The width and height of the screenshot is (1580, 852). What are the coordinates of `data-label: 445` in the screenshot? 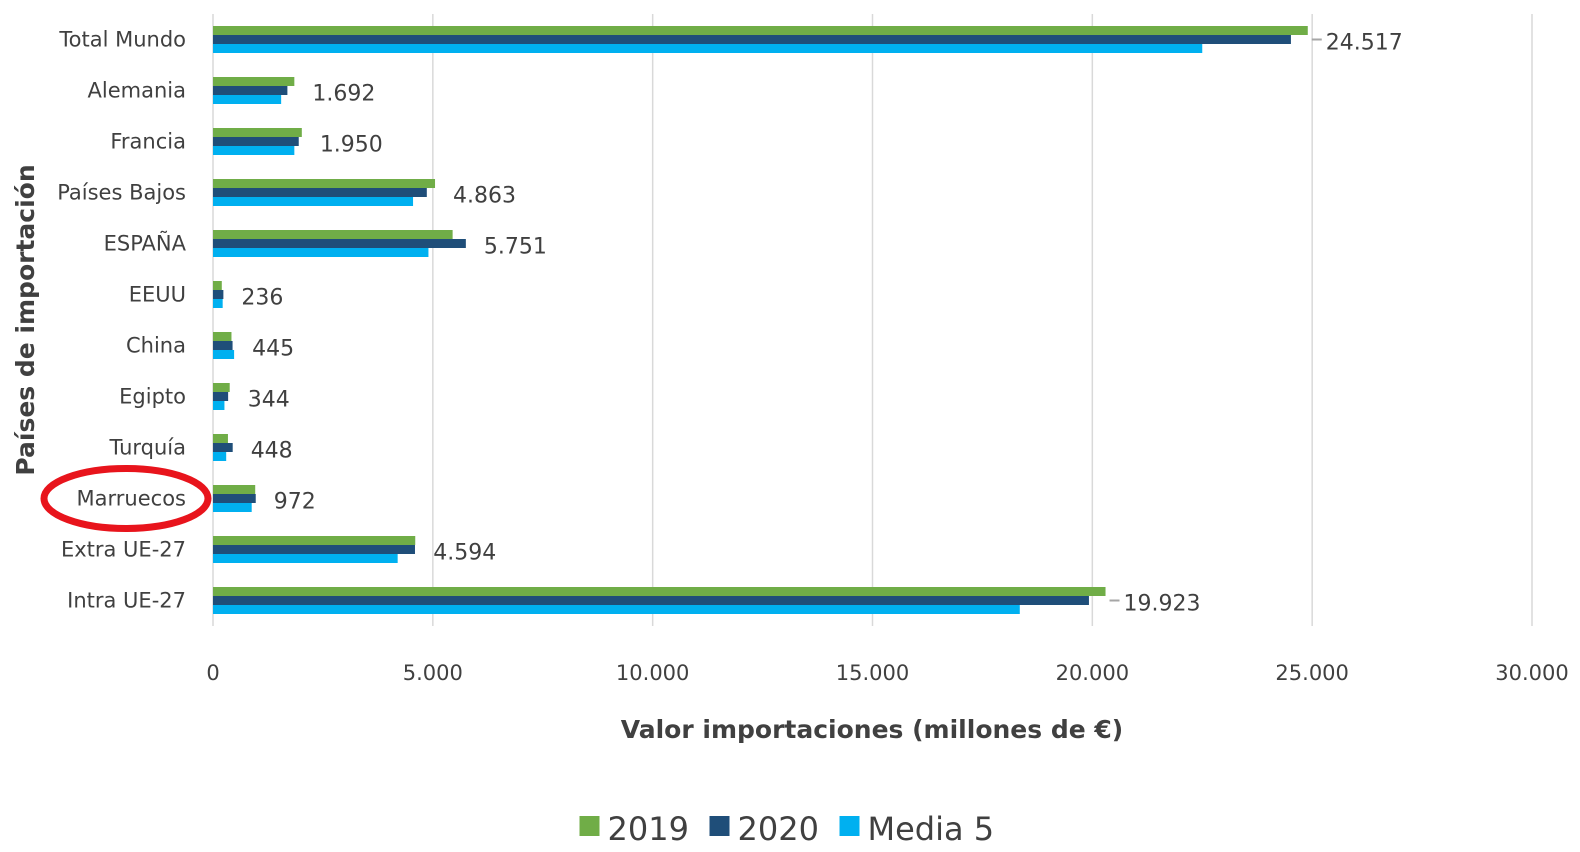 It's located at (273, 349).